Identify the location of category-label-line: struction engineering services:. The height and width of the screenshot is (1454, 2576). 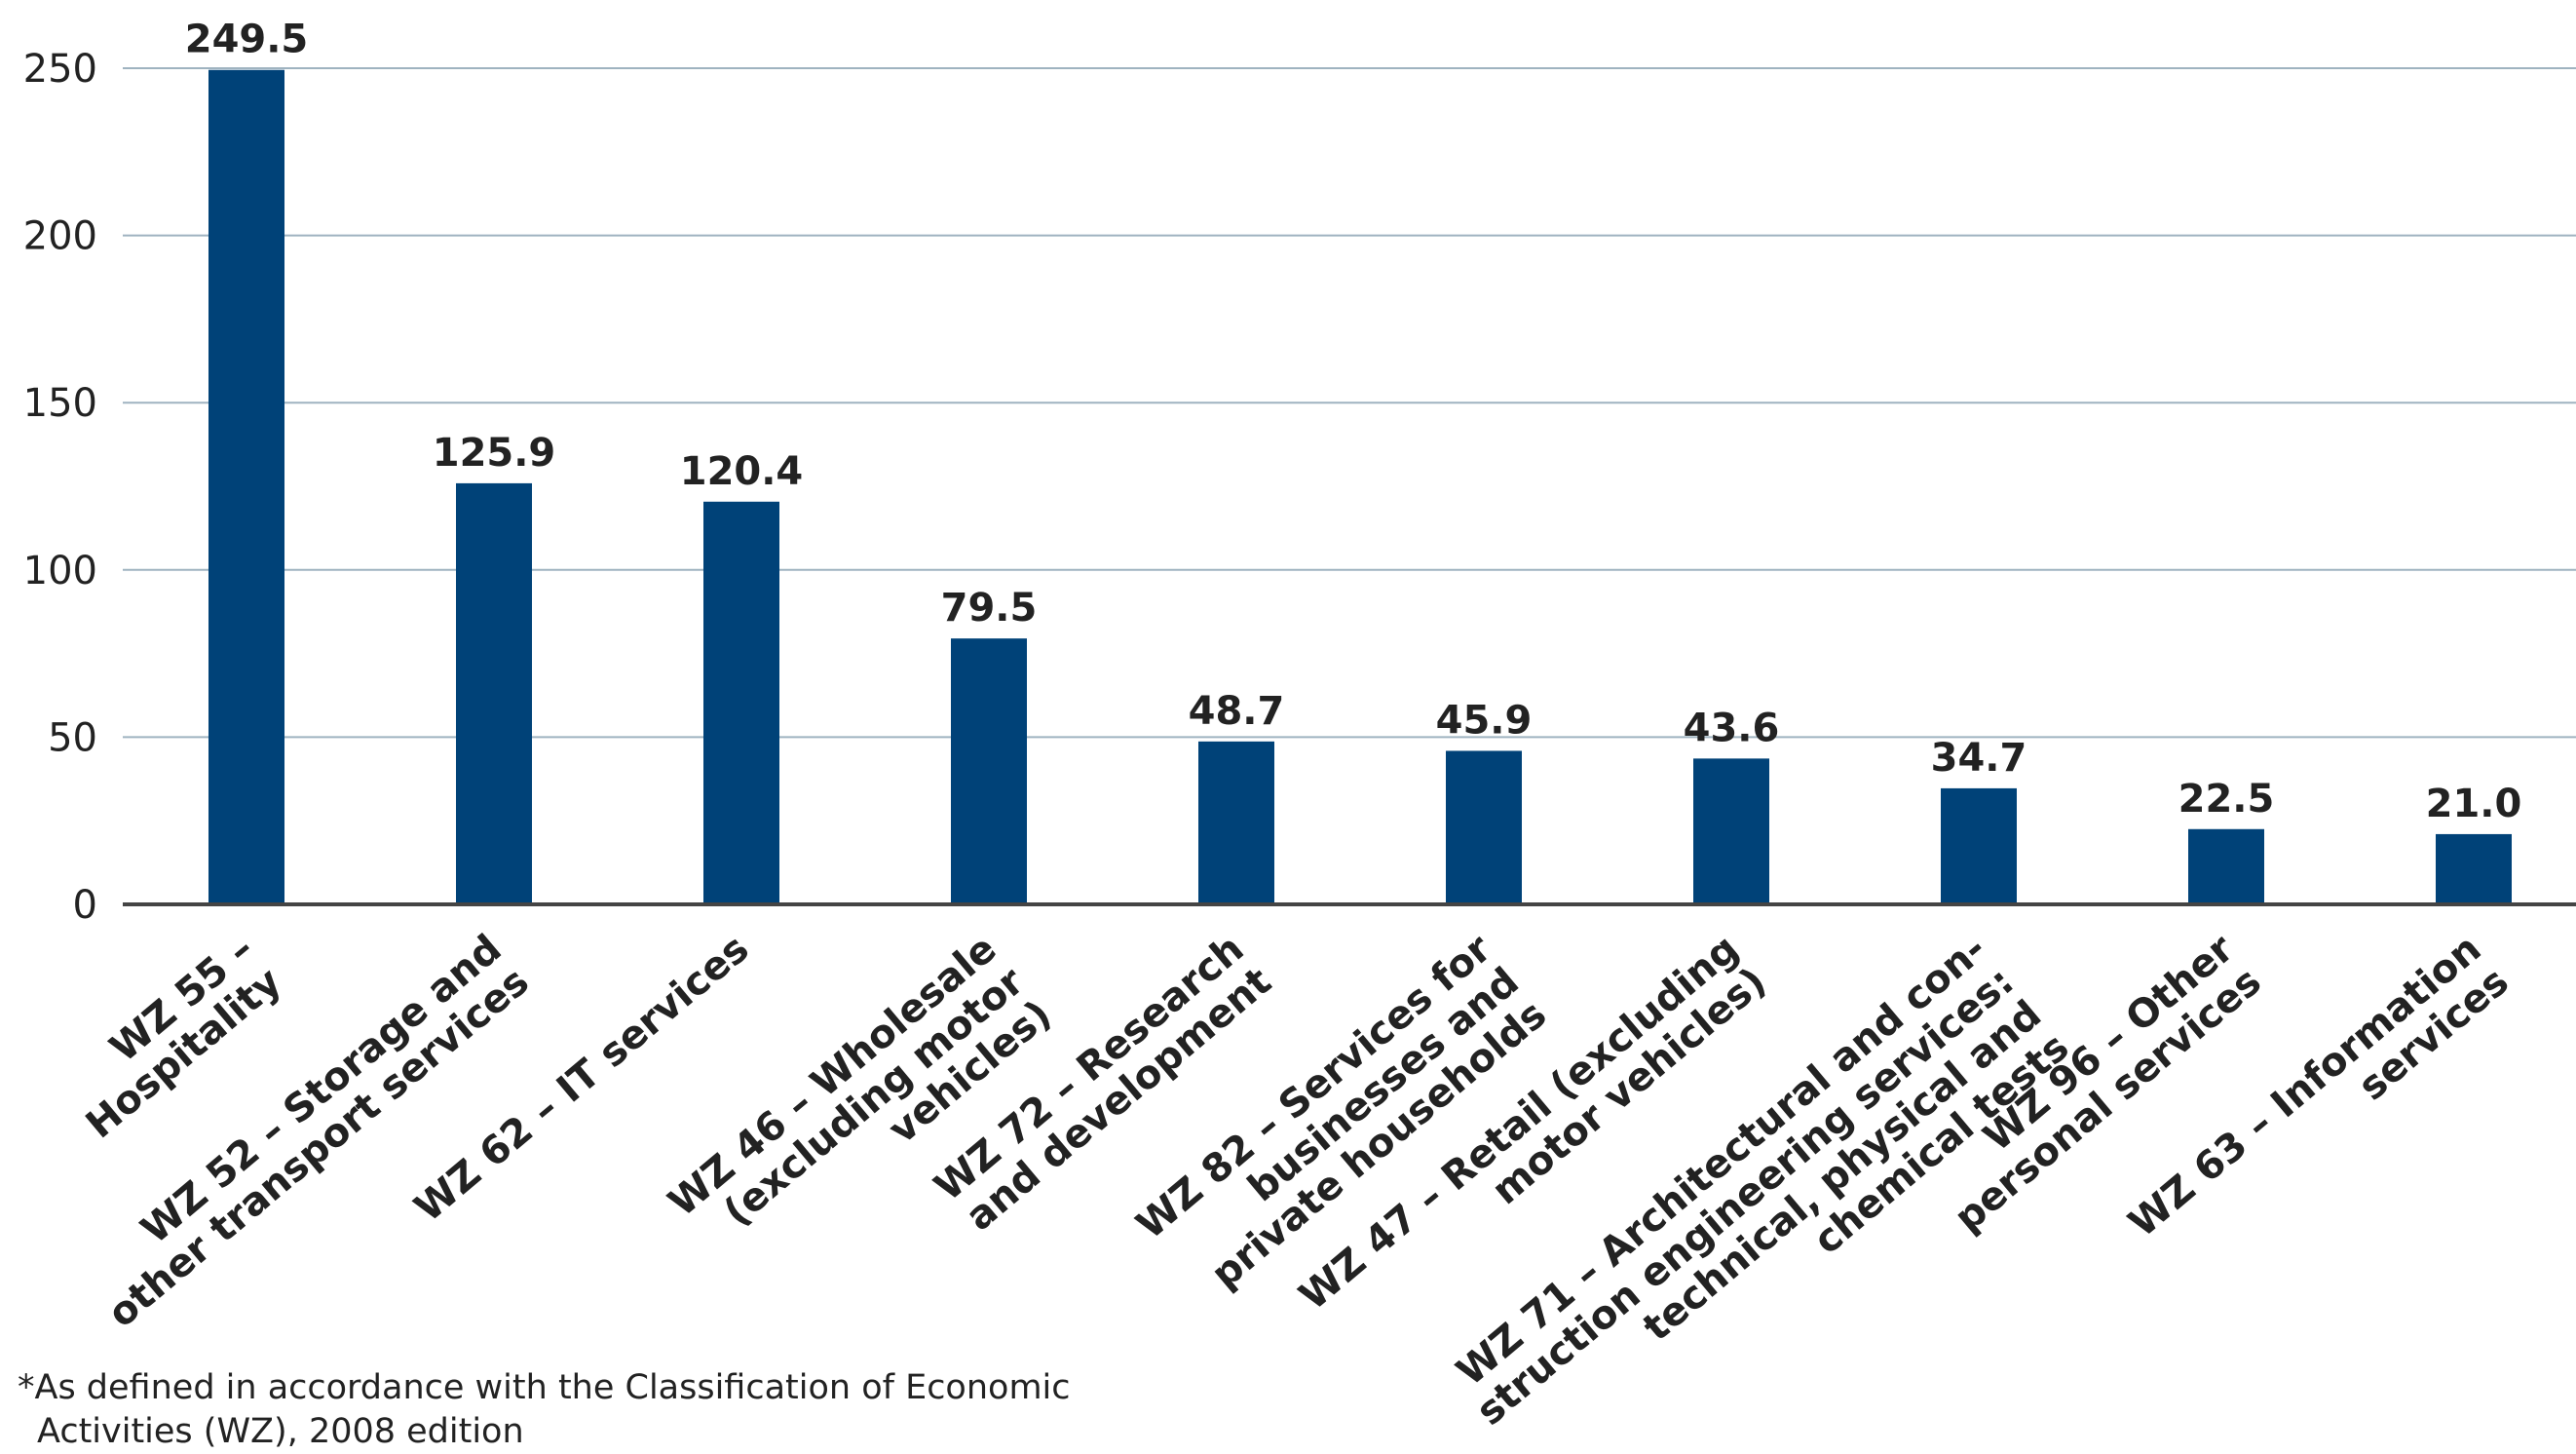
(1745, 1197).